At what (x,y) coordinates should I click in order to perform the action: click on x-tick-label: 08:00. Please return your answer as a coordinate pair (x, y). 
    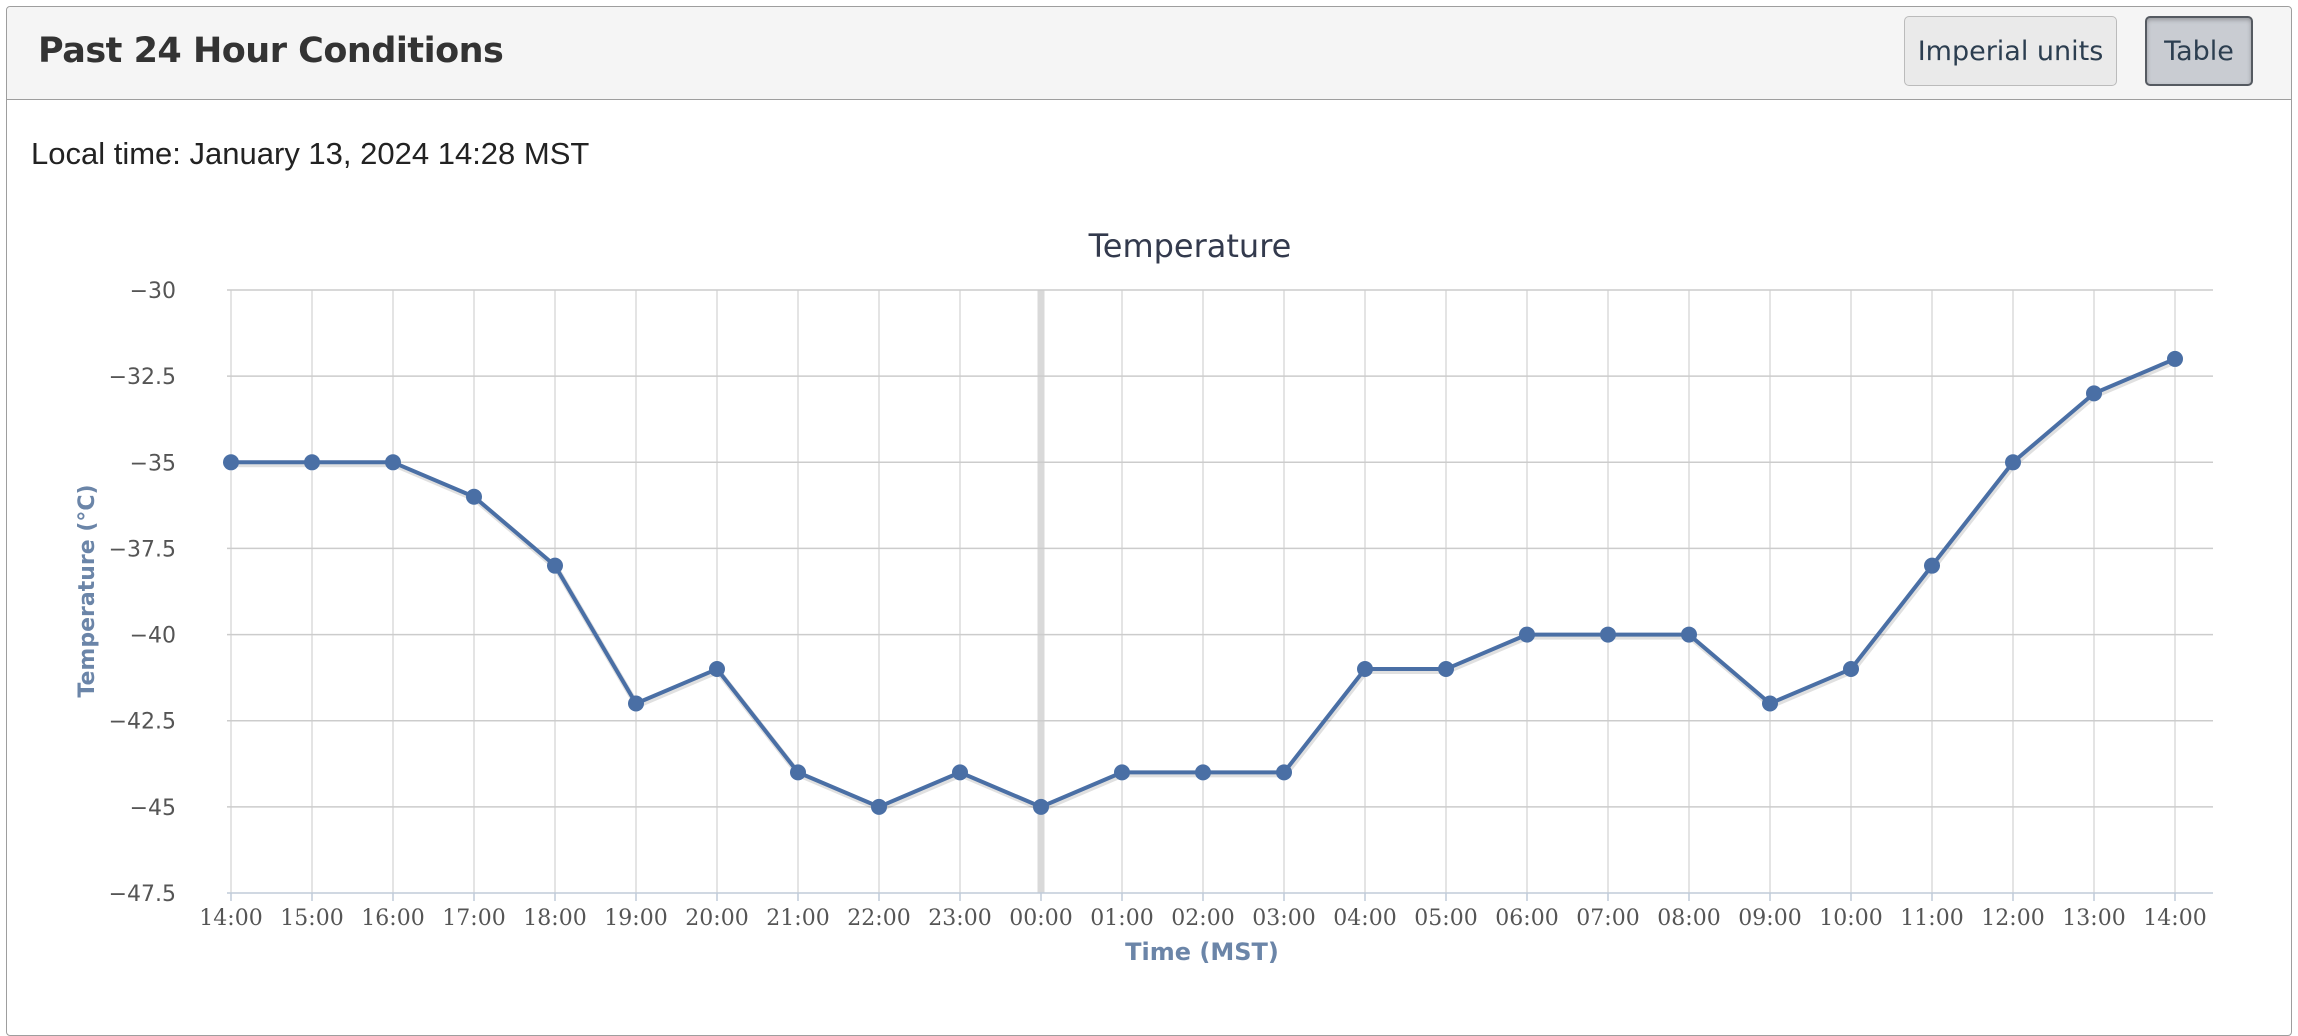
    Looking at the image, I should click on (1688, 918).